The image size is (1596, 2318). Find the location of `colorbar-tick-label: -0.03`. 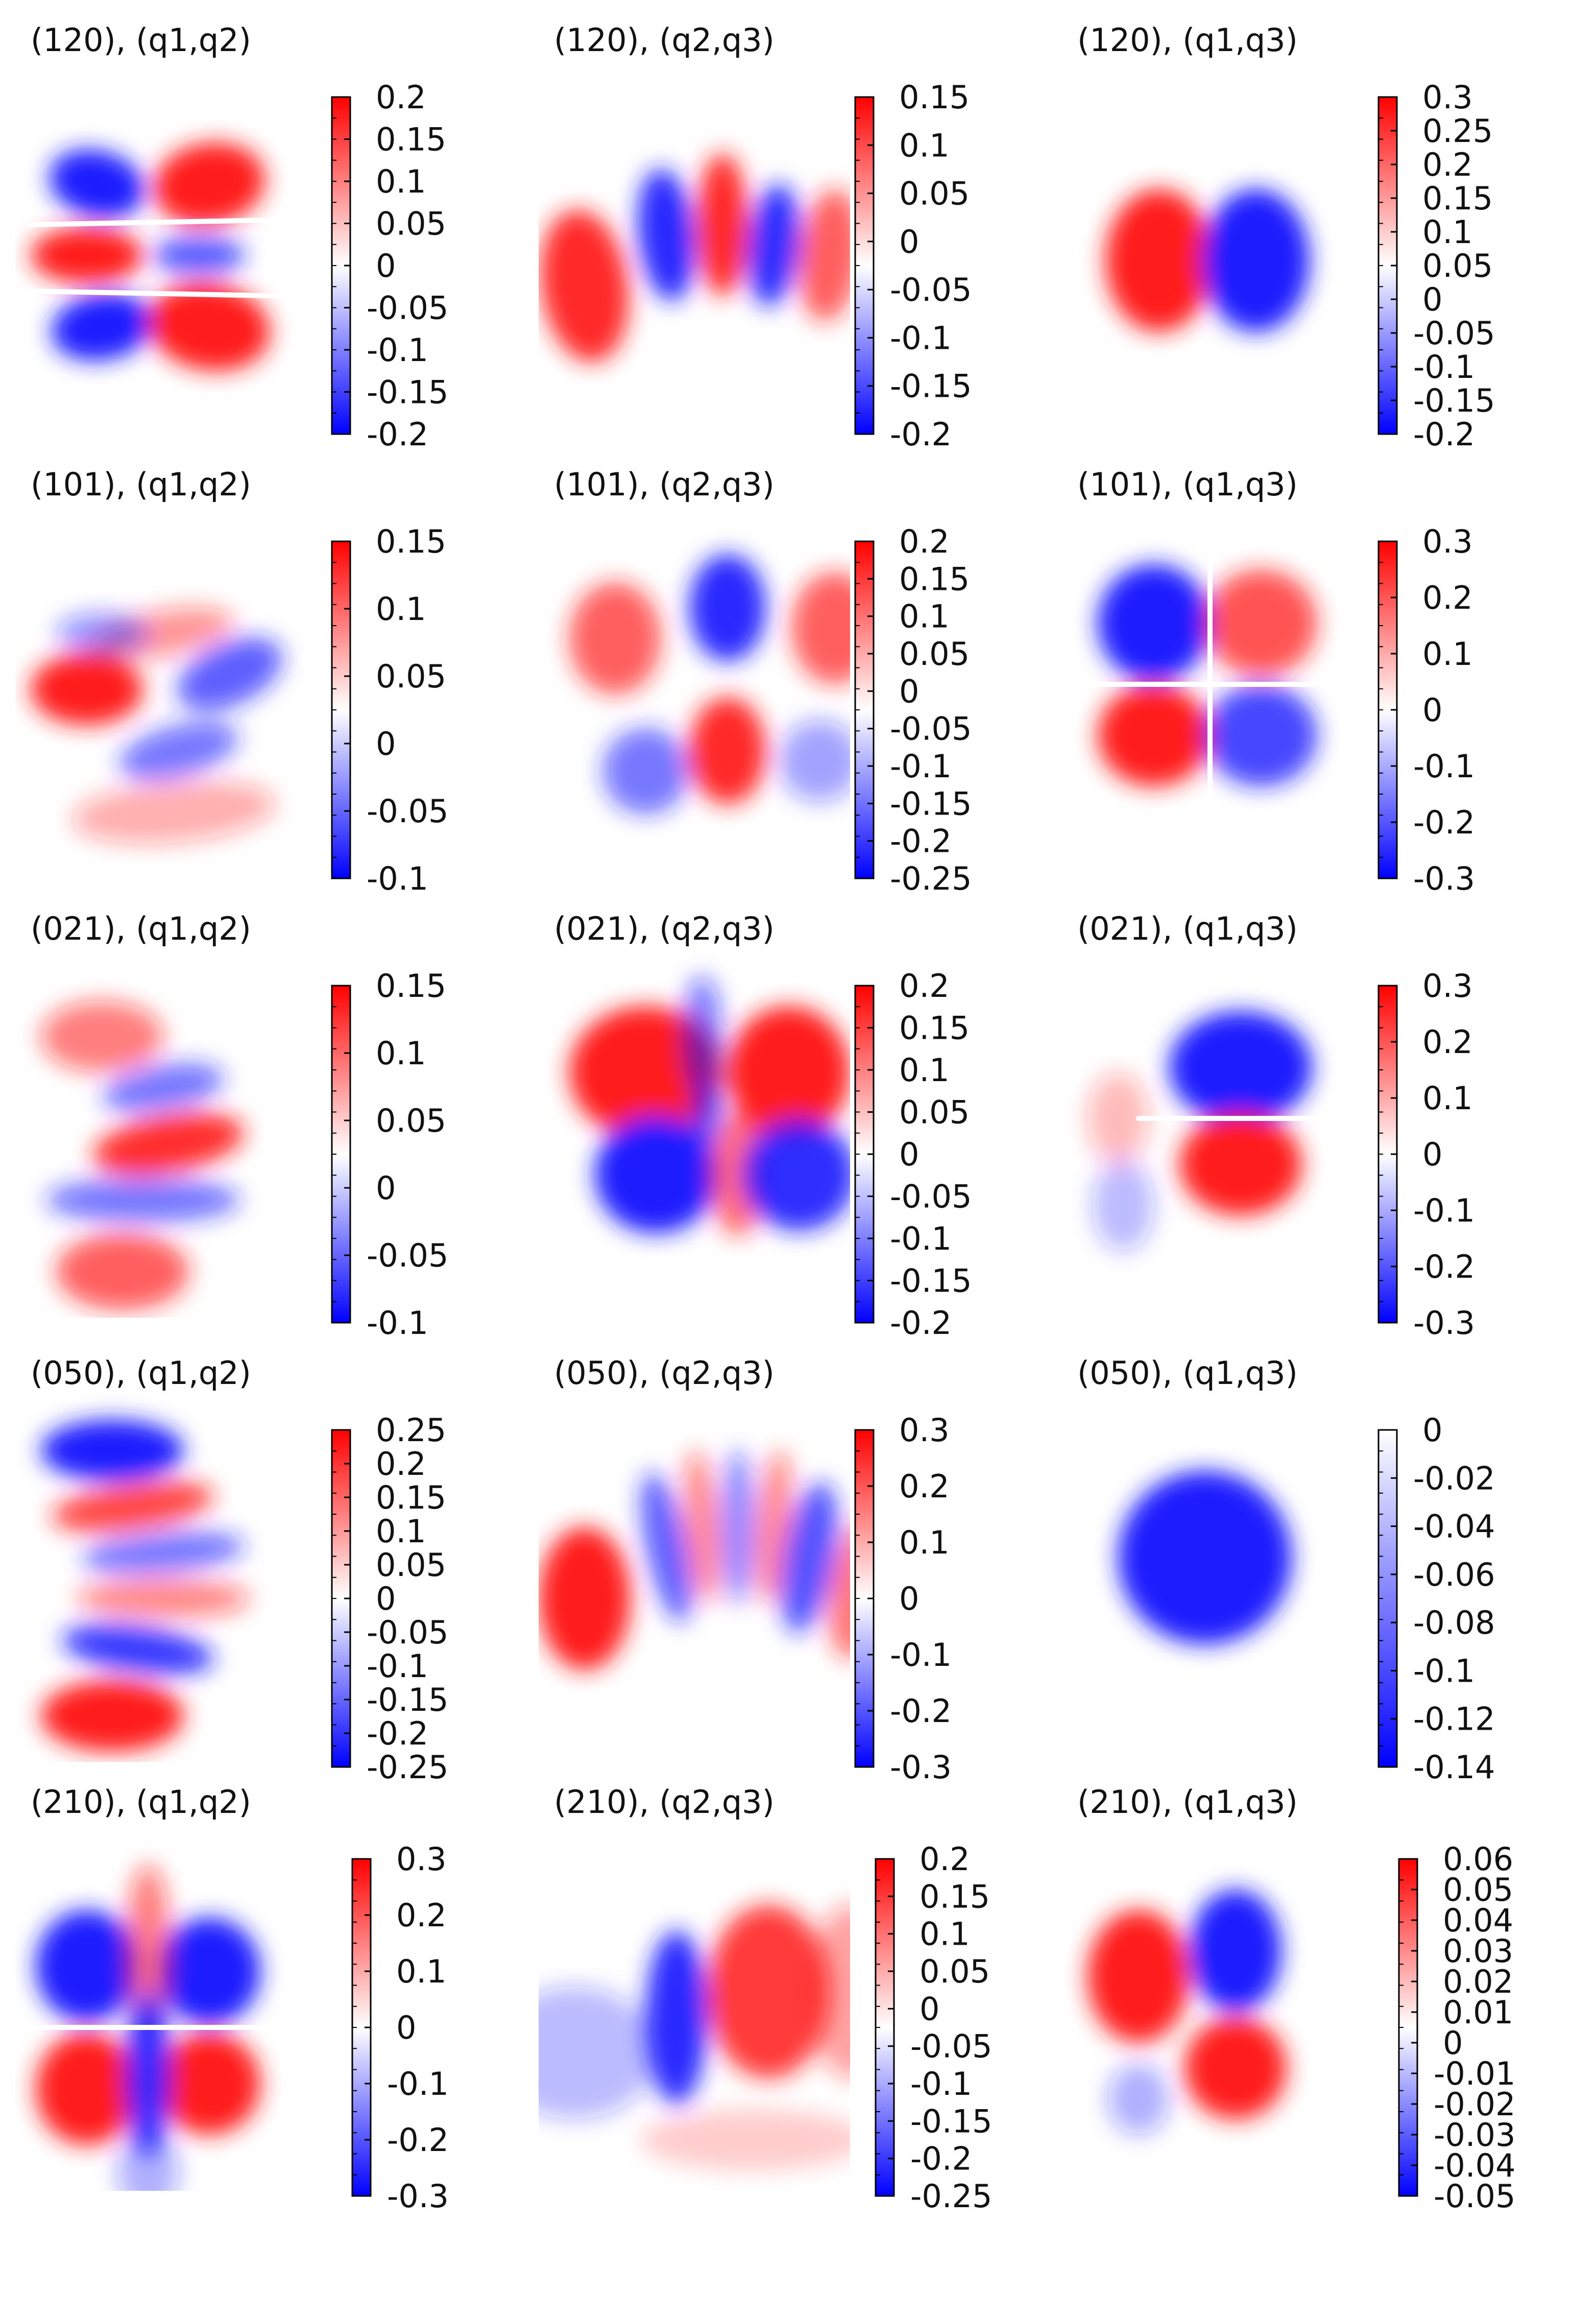

colorbar-tick-label: -0.03 is located at coordinates (1474, 2135).